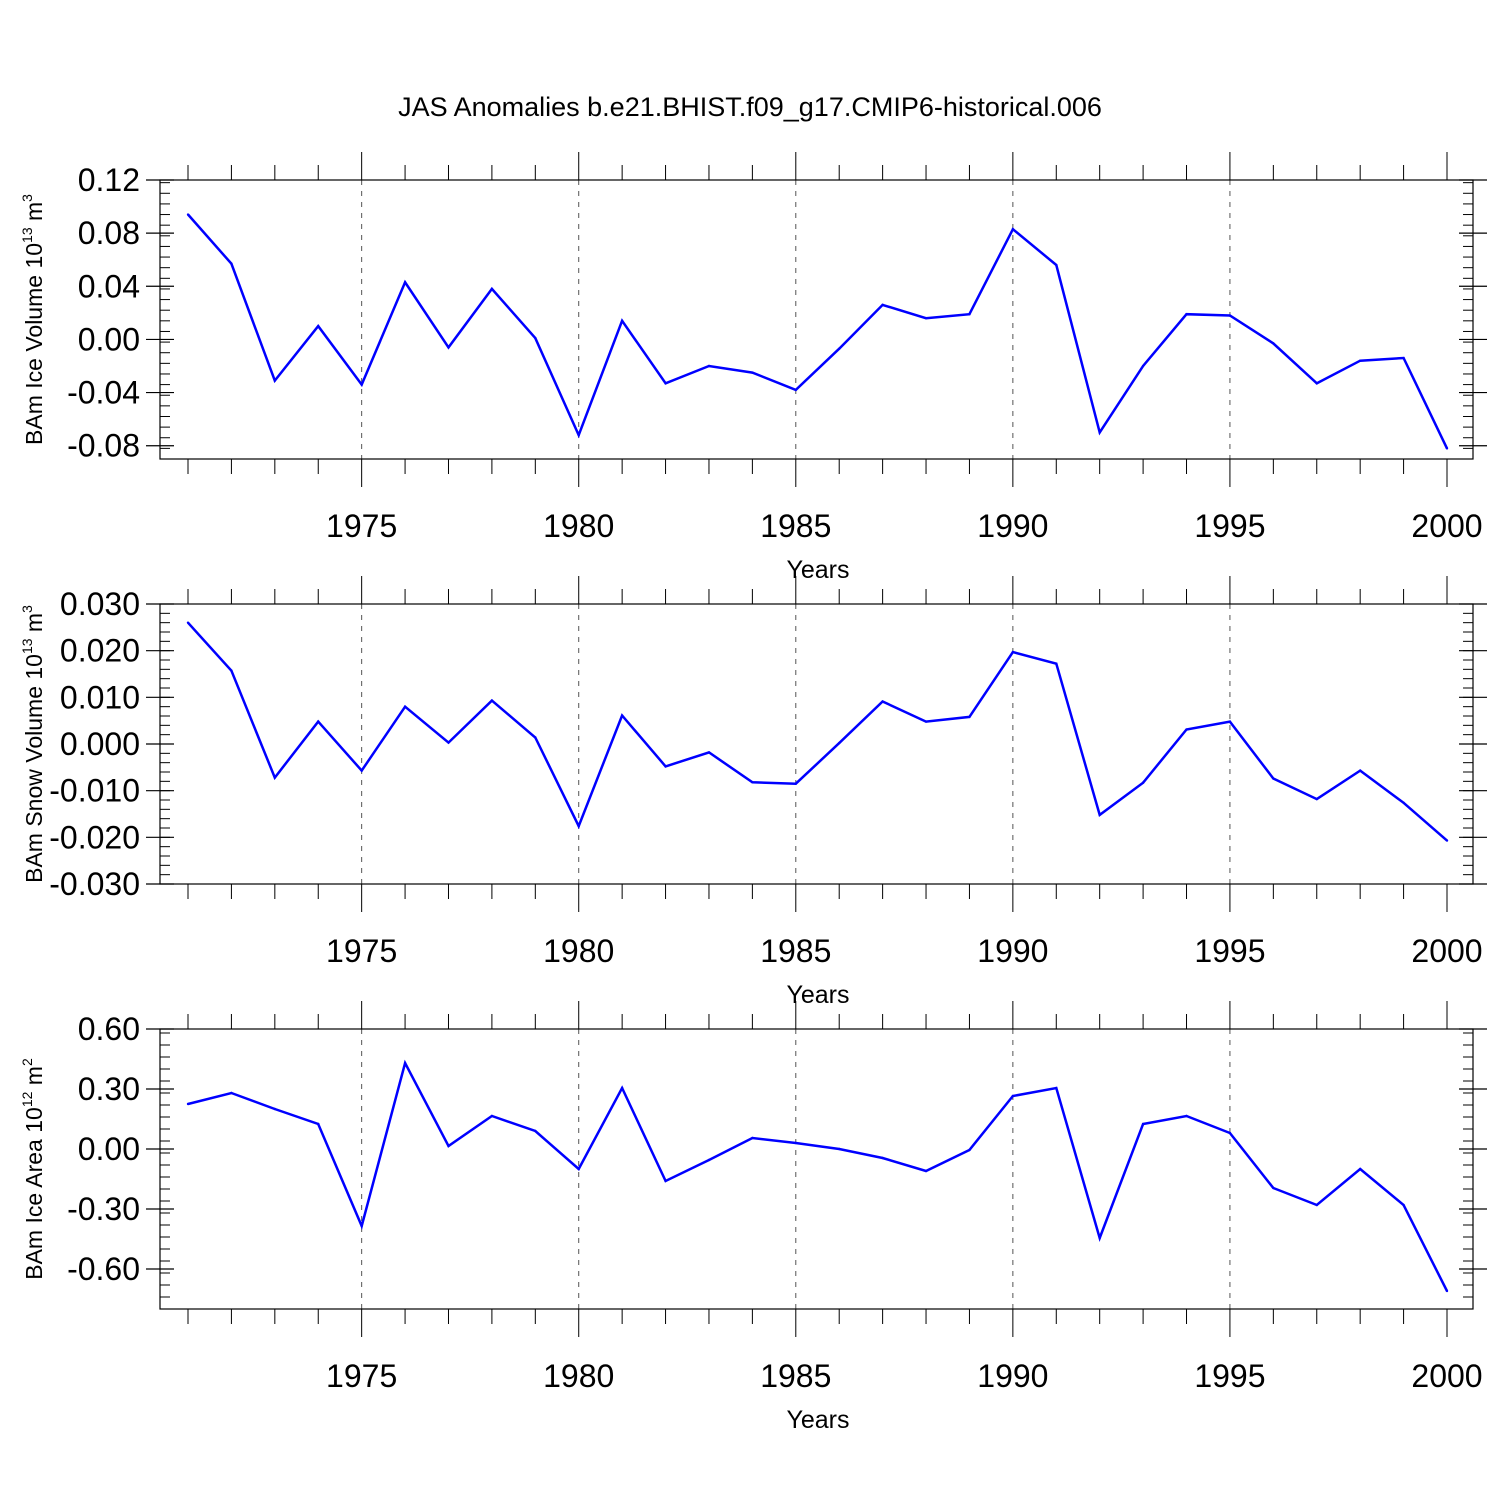 The image size is (1500, 1500). I want to click on y-axis-title-superscript: 2, so click(27, 1062).